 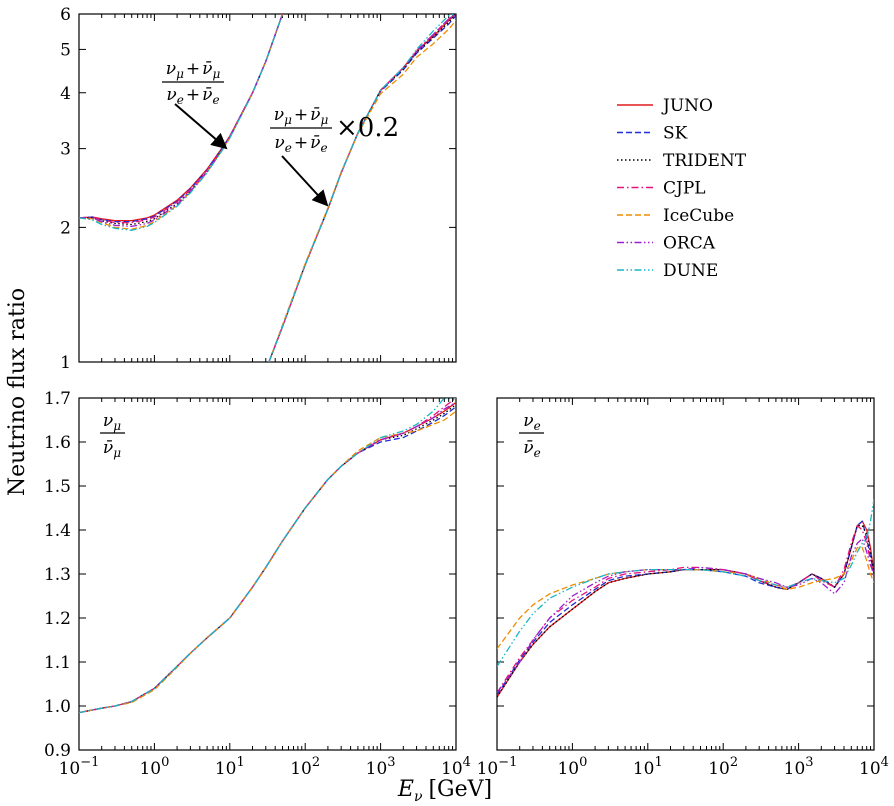 What do you see at coordinates (57, 487) in the screenshot?
I see `y-tick-label: 1.5` at bounding box center [57, 487].